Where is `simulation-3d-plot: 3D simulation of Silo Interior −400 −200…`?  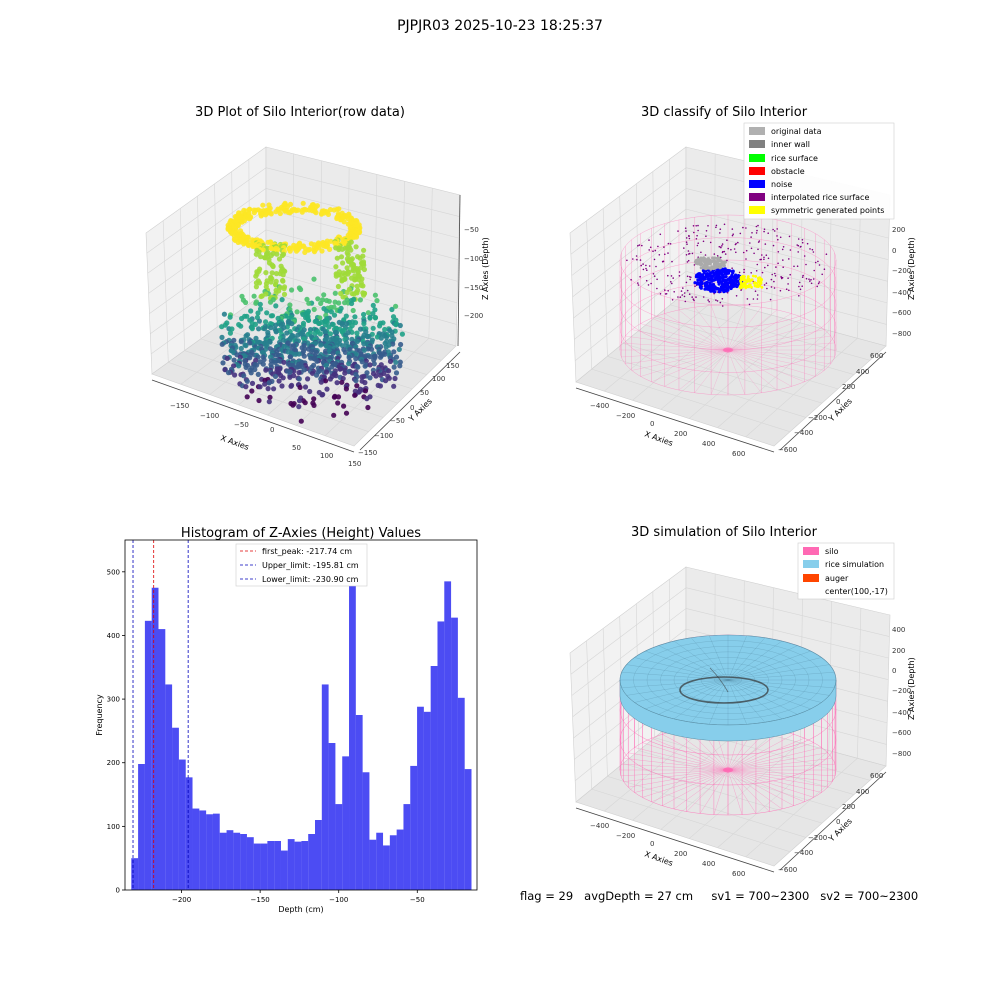
simulation-3d-plot: 3D simulation of Silo Interior −400 −200… is located at coordinates (742, 701).